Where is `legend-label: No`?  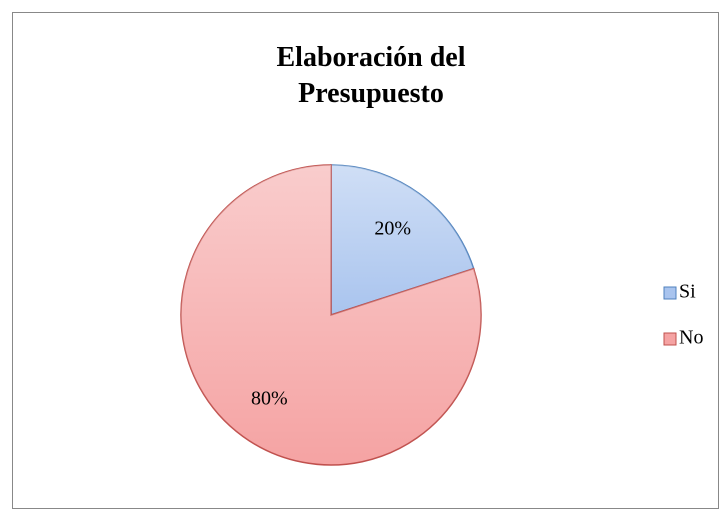
legend-label: No is located at coordinates (691, 338).